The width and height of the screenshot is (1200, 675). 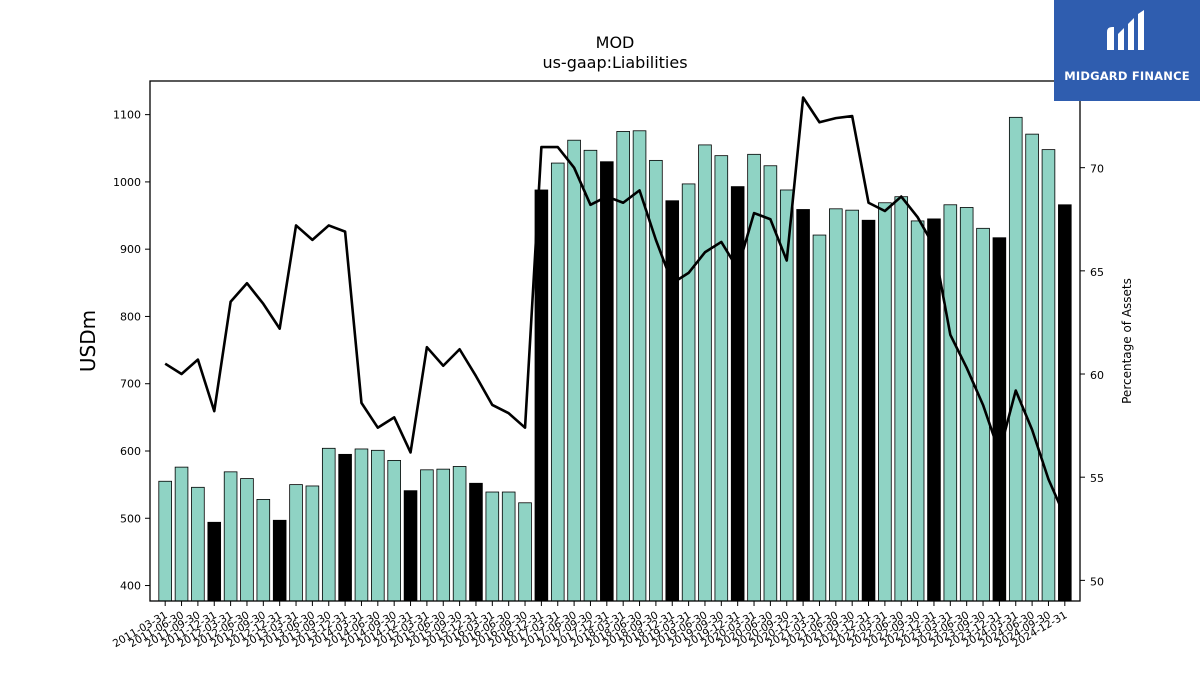 What do you see at coordinates (614, 62) in the screenshot?
I see `chart-subtitle: us-gaap:Liabilities` at bounding box center [614, 62].